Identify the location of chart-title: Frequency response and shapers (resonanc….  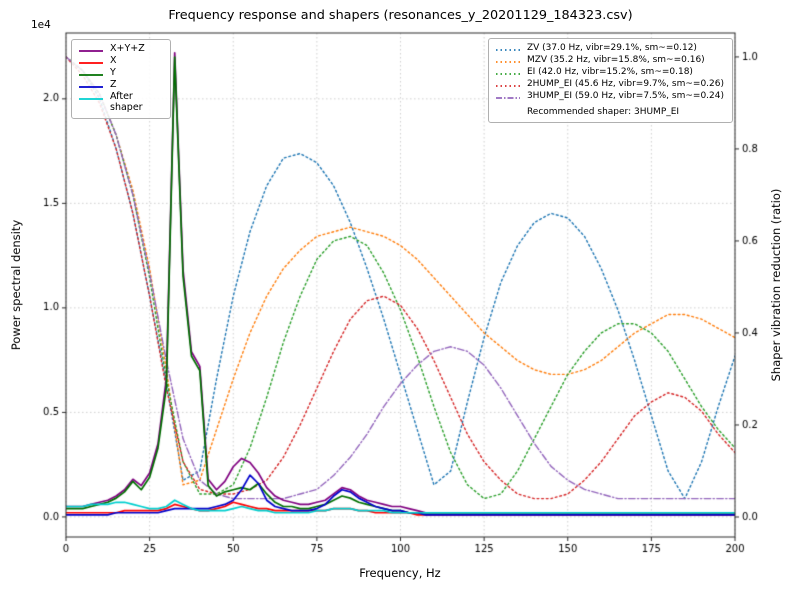
(400, 15).